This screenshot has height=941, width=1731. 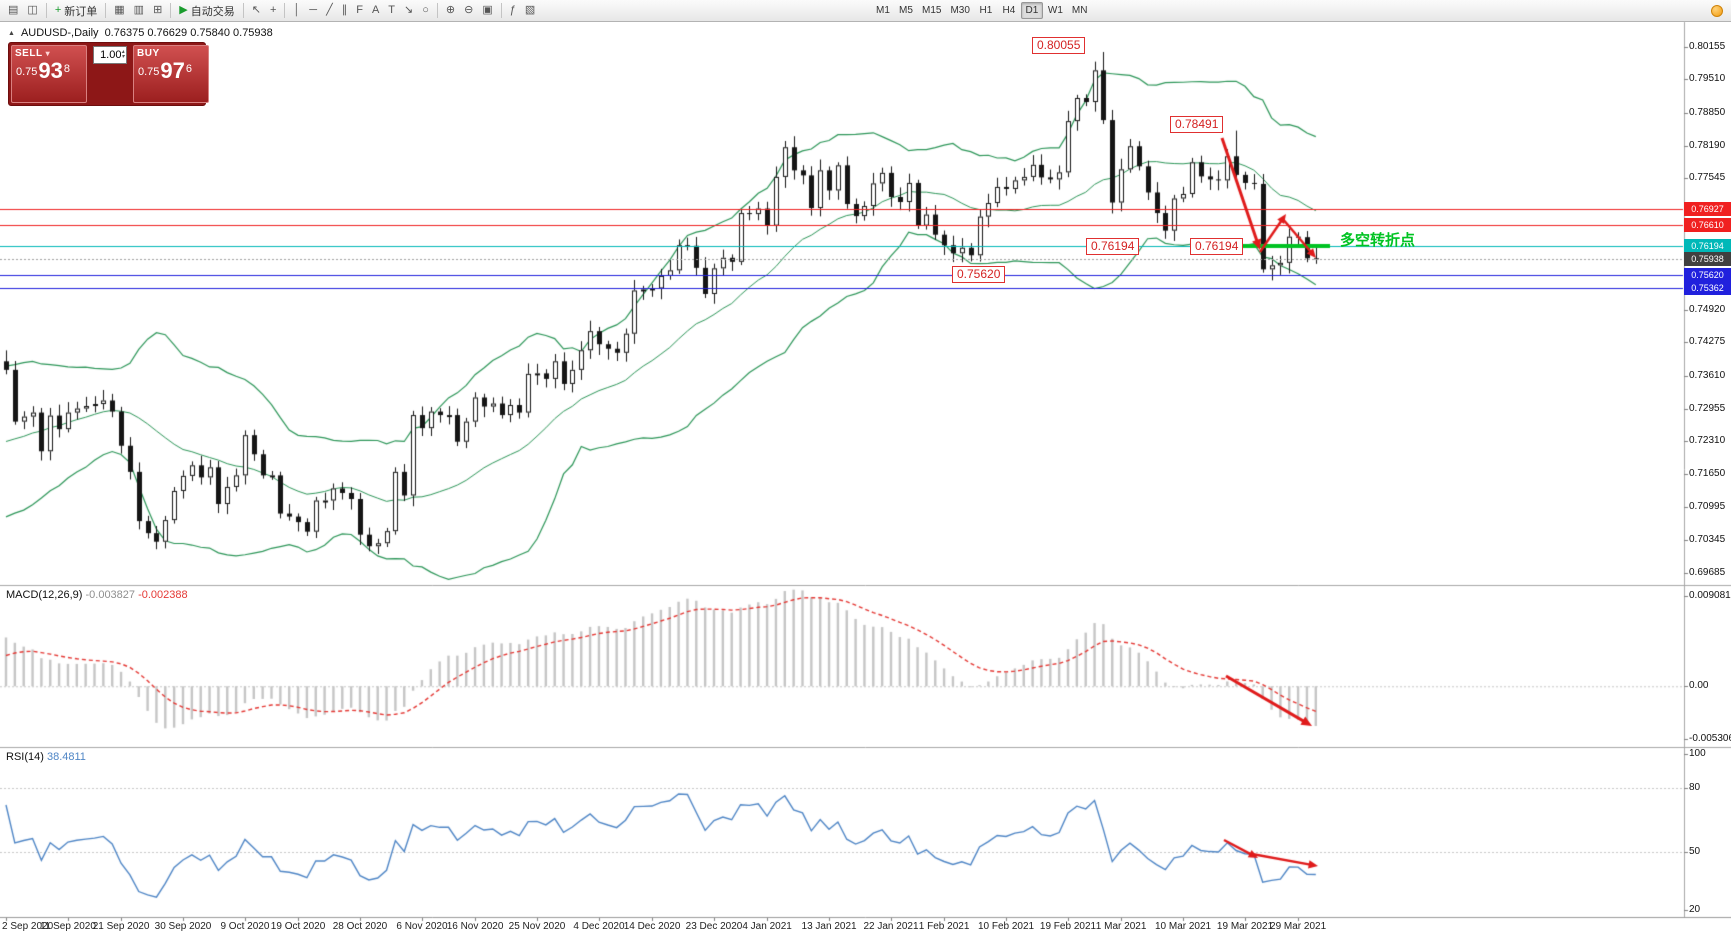 I want to click on timeframe-d1-button: D1, so click(x=1031, y=10).